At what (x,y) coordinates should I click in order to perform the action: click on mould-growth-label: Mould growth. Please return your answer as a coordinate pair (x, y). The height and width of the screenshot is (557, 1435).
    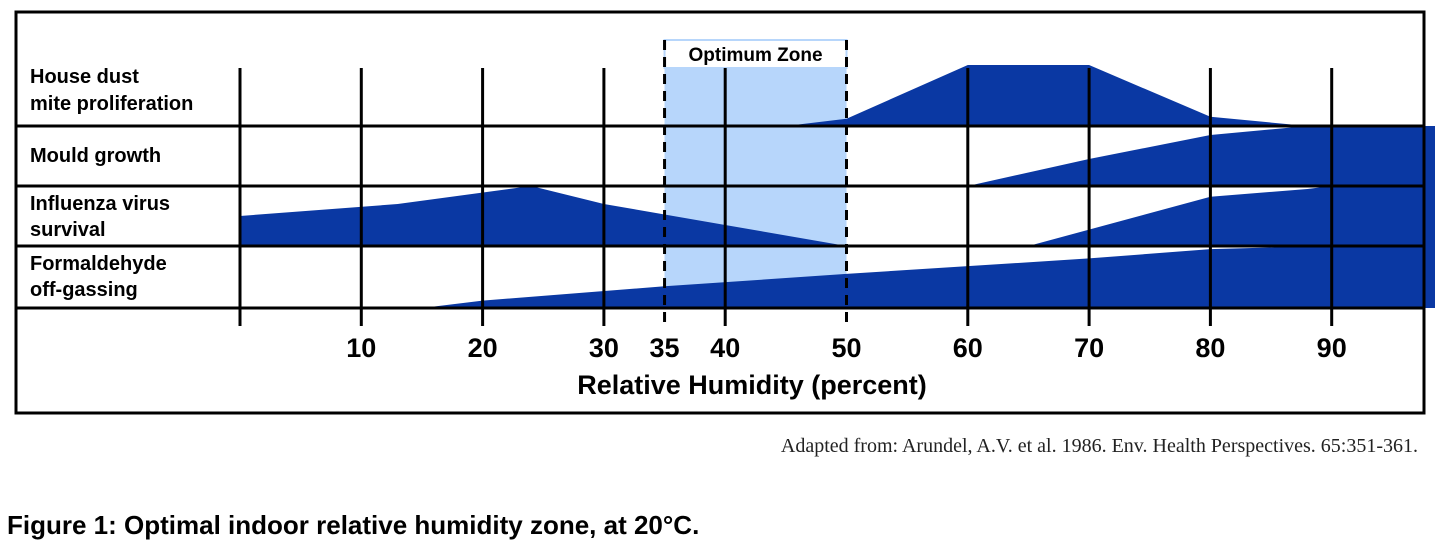
    Looking at the image, I should click on (95, 156).